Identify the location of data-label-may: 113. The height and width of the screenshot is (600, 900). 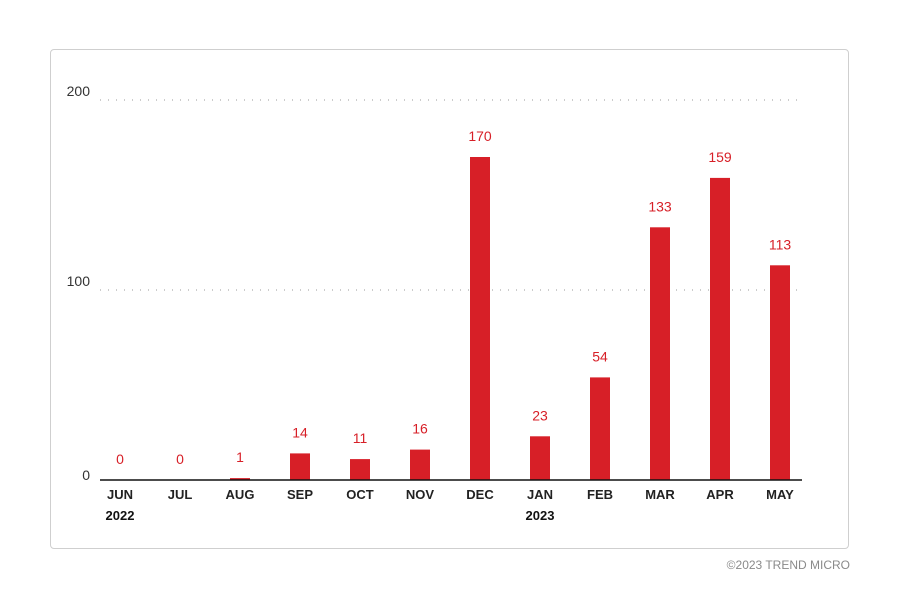
(780, 244).